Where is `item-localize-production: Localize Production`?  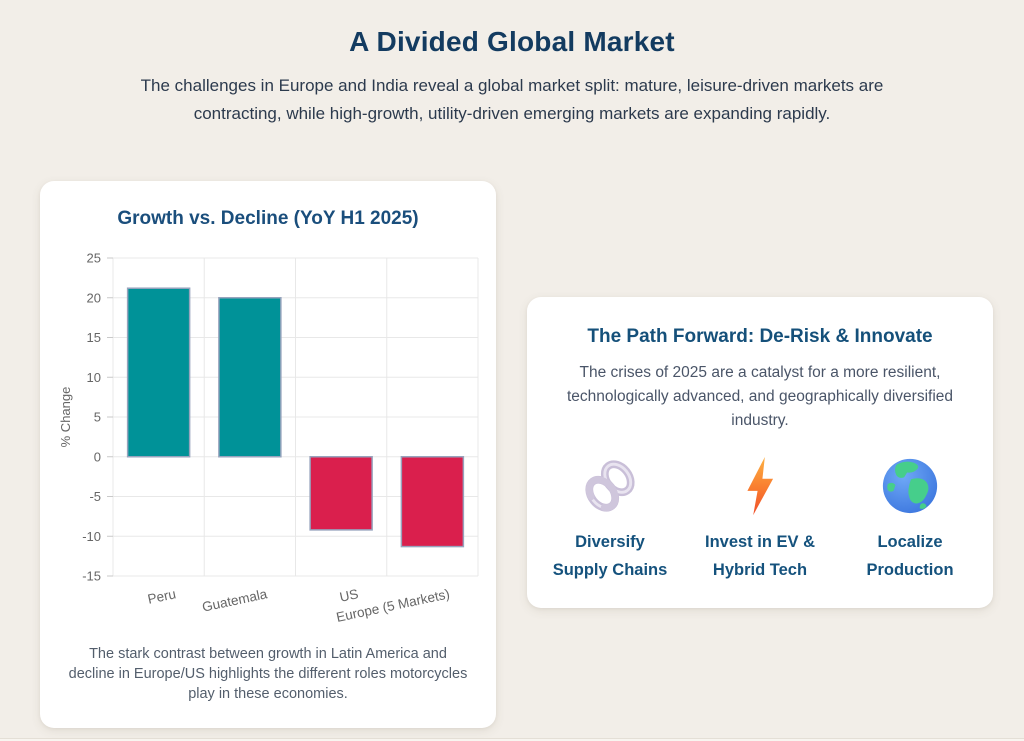 item-localize-production: Localize Production is located at coordinates (910, 519).